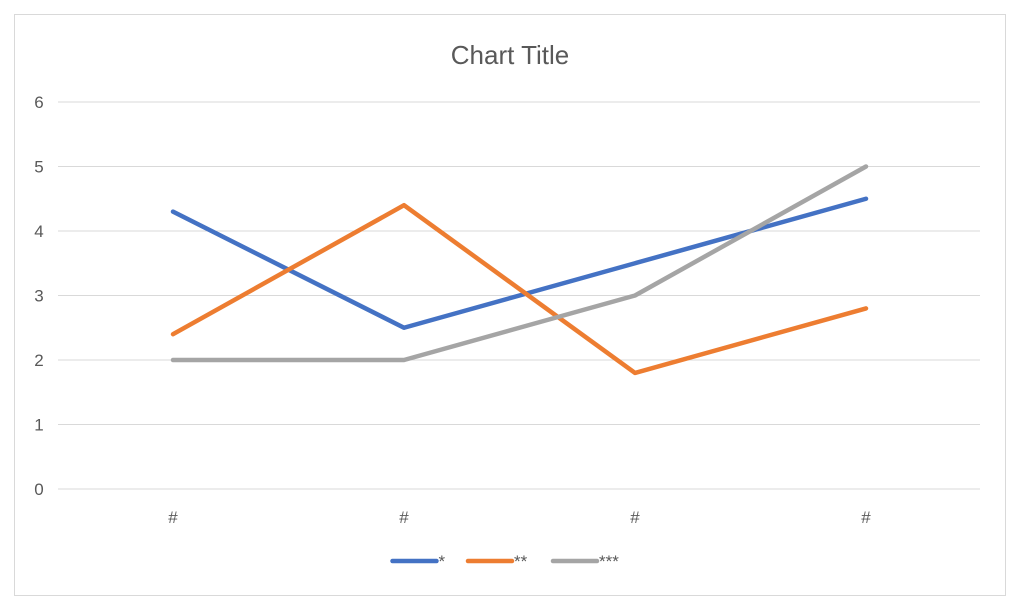 The height and width of the screenshot is (611, 1024). I want to click on y-tick-label: 2, so click(38, 360).